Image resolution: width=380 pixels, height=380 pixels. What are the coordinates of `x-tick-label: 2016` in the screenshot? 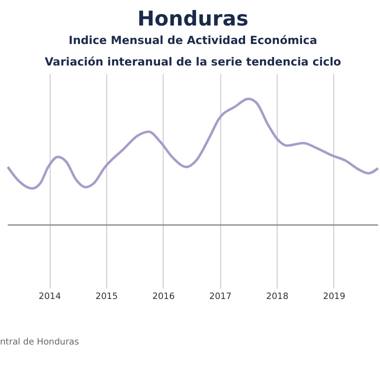 It's located at (164, 297).